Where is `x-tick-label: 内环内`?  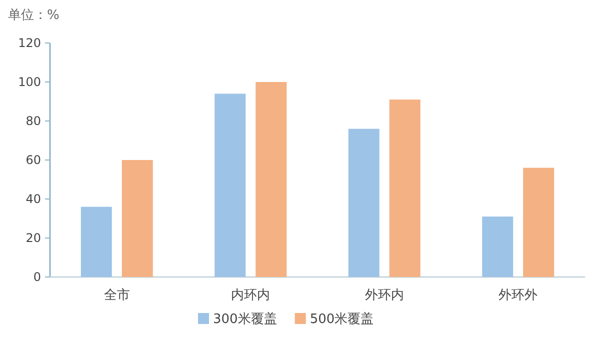 x-tick-label: 内环内 is located at coordinates (250, 295).